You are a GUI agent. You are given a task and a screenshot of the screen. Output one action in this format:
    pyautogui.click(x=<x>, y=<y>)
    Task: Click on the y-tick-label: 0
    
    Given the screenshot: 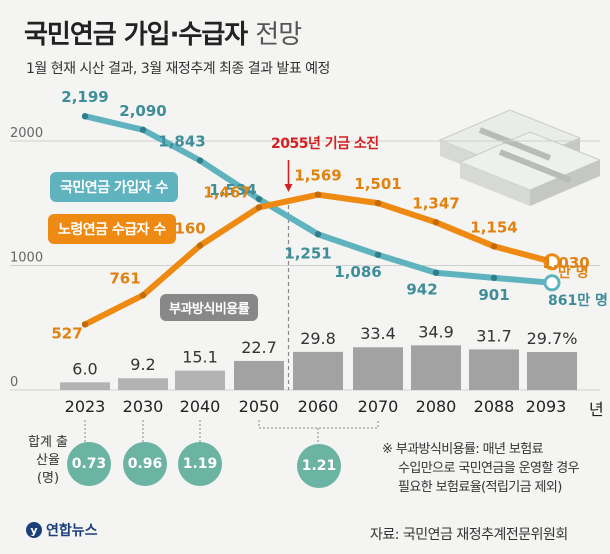 What is the action you would take?
    pyautogui.click(x=14, y=382)
    